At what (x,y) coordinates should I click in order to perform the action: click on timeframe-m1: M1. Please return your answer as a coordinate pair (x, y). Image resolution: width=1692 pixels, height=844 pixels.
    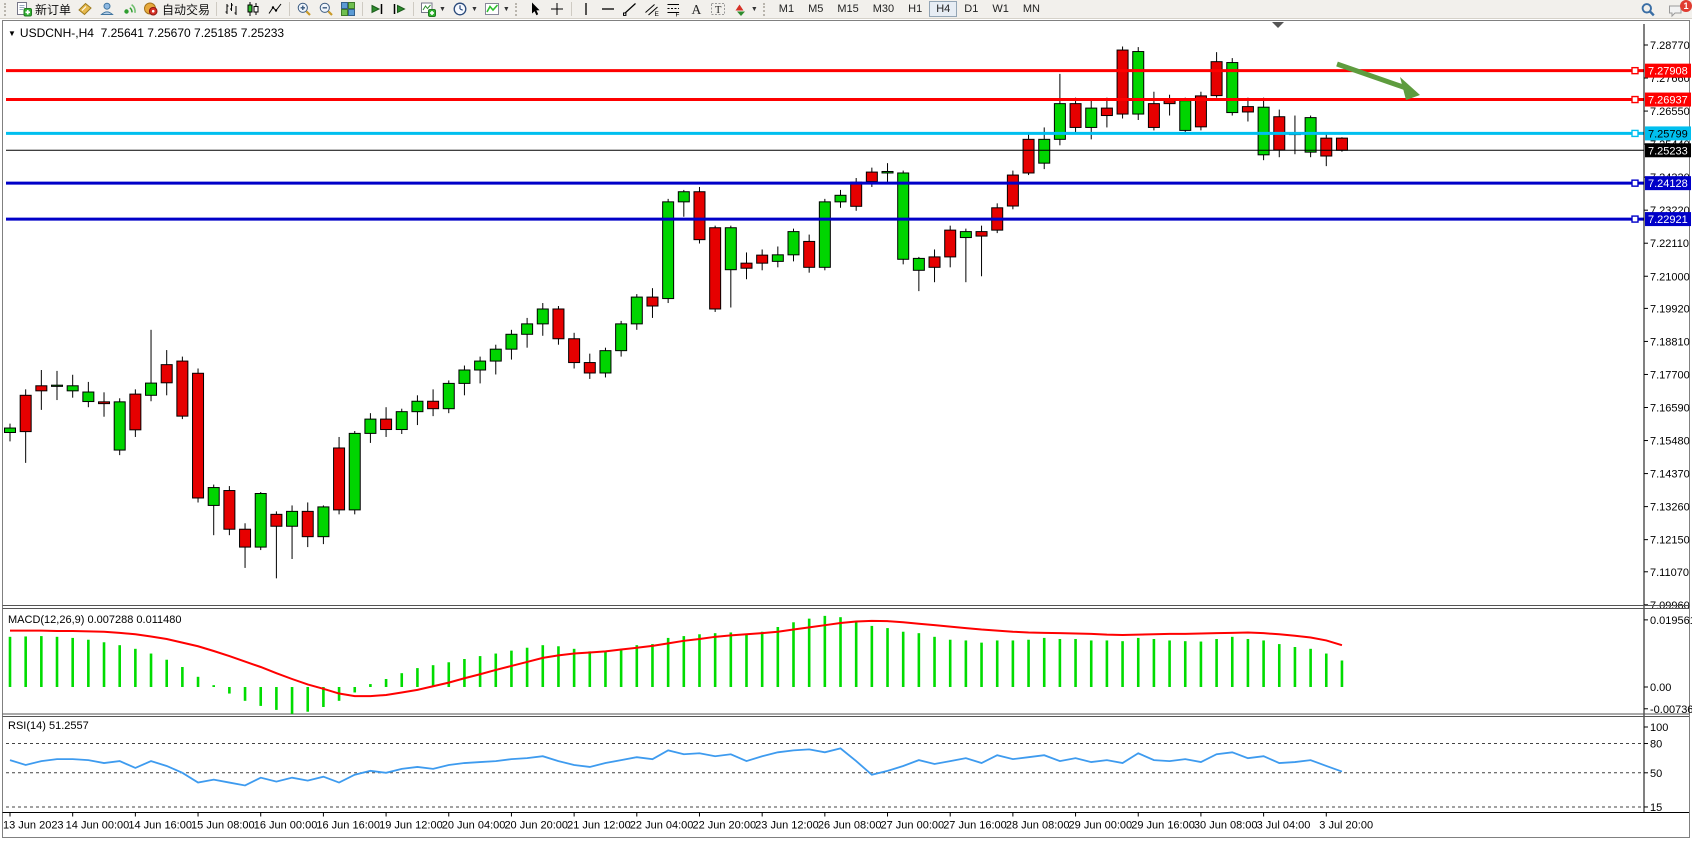
    Looking at the image, I should click on (786, 9).